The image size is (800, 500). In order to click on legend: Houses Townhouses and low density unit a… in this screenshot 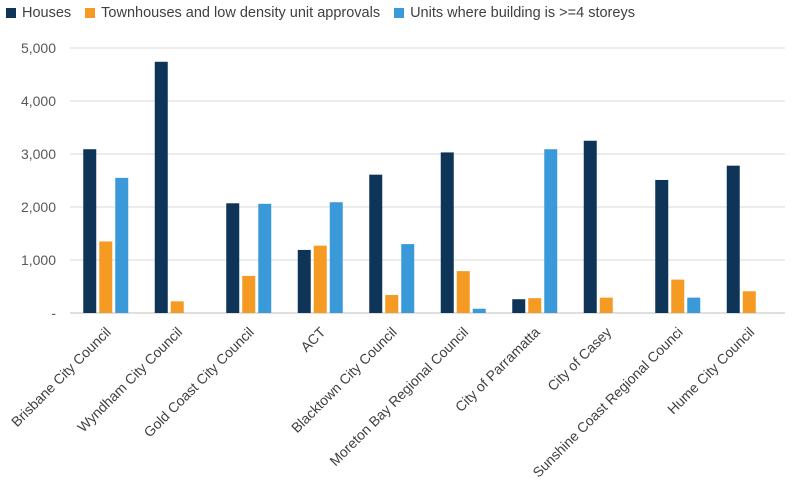, I will do `click(327, 13)`.